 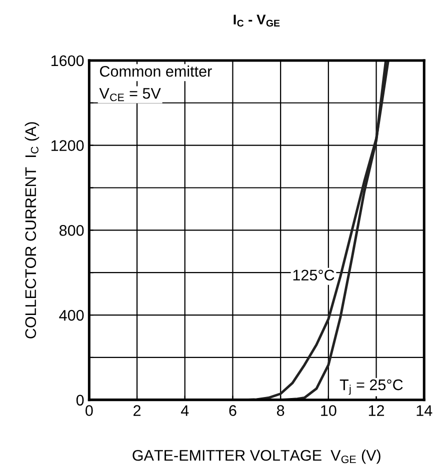 I want to click on x-tick-label: 4, so click(x=184, y=410).